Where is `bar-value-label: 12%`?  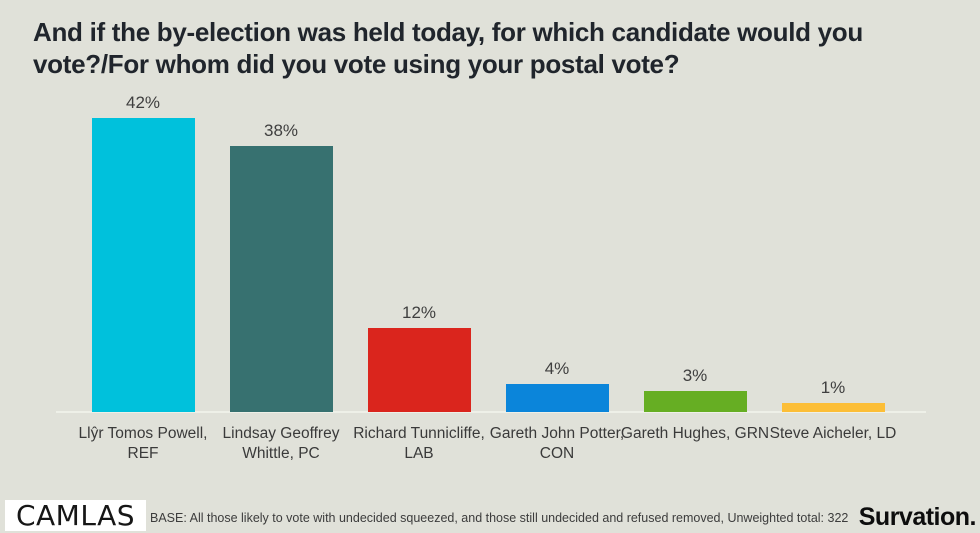
bar-value-label: 12% is located at coordinates (419, 312).